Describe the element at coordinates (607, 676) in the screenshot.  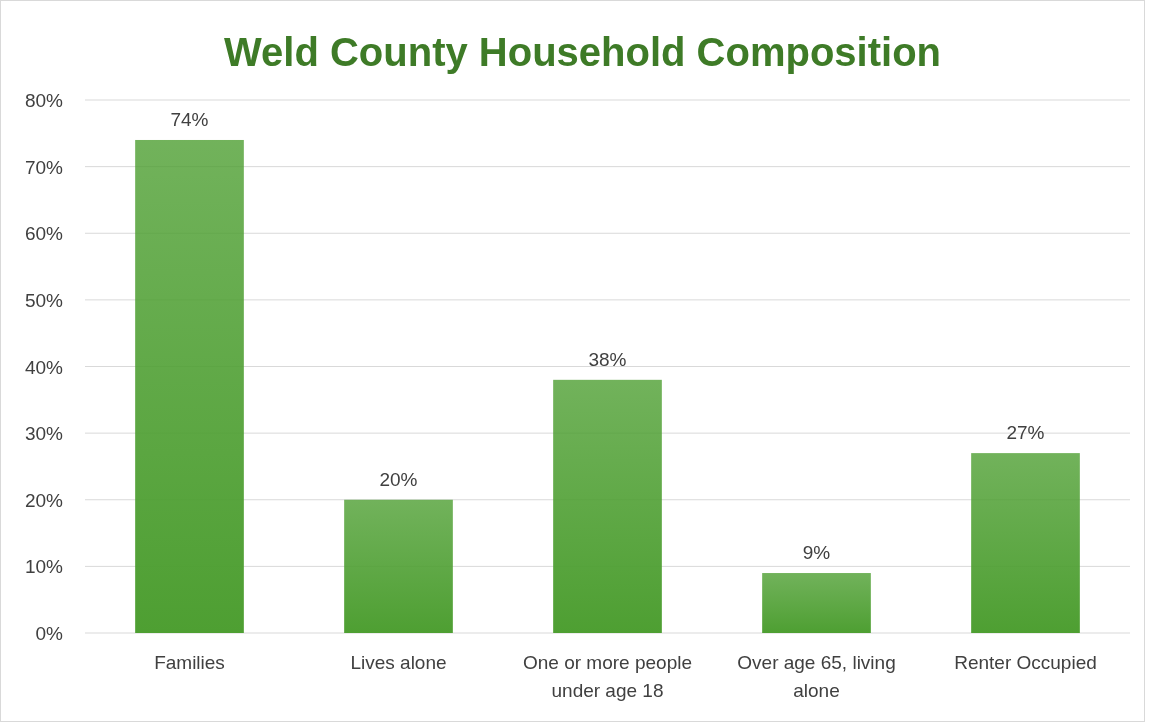
I see `x-tick-label: One or more people under age 18` at that location.